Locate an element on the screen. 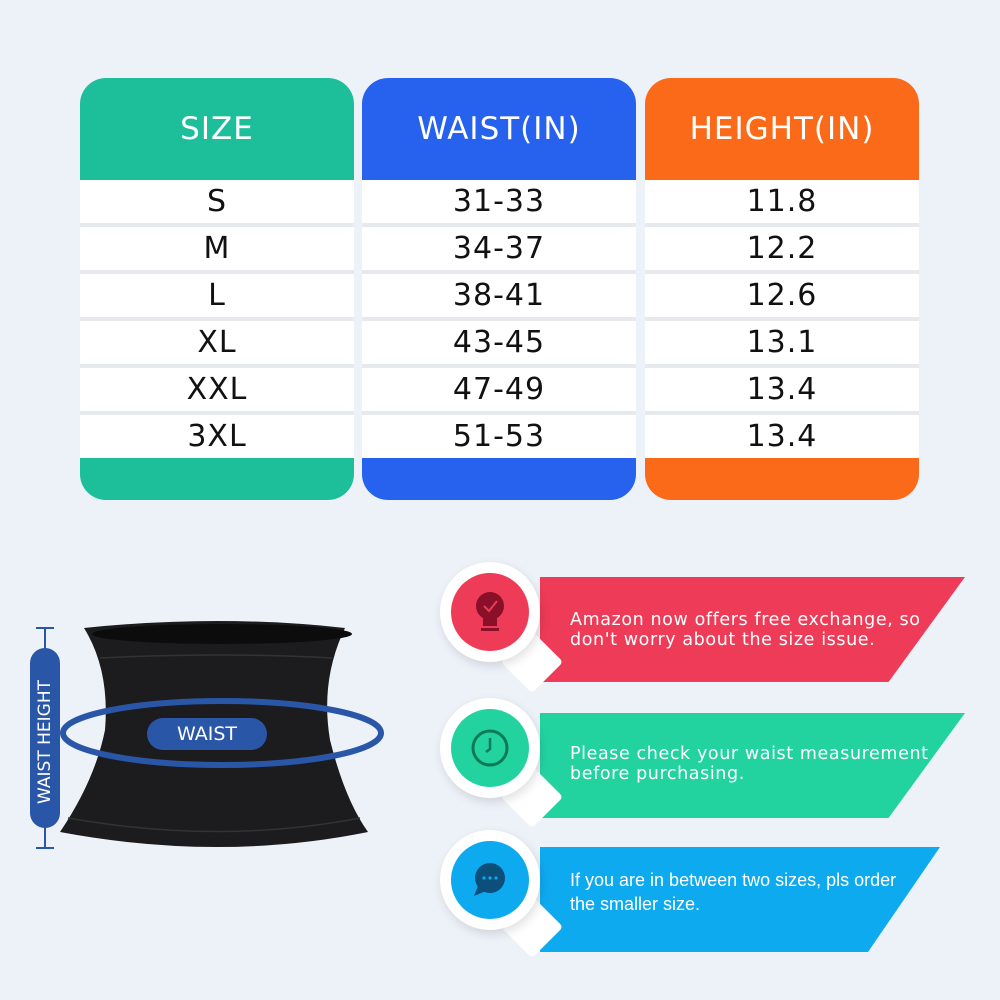 The height and width of the screenshot is (1000, 1000). waist-cell: 31-33 is located at coordinates (499, 201).